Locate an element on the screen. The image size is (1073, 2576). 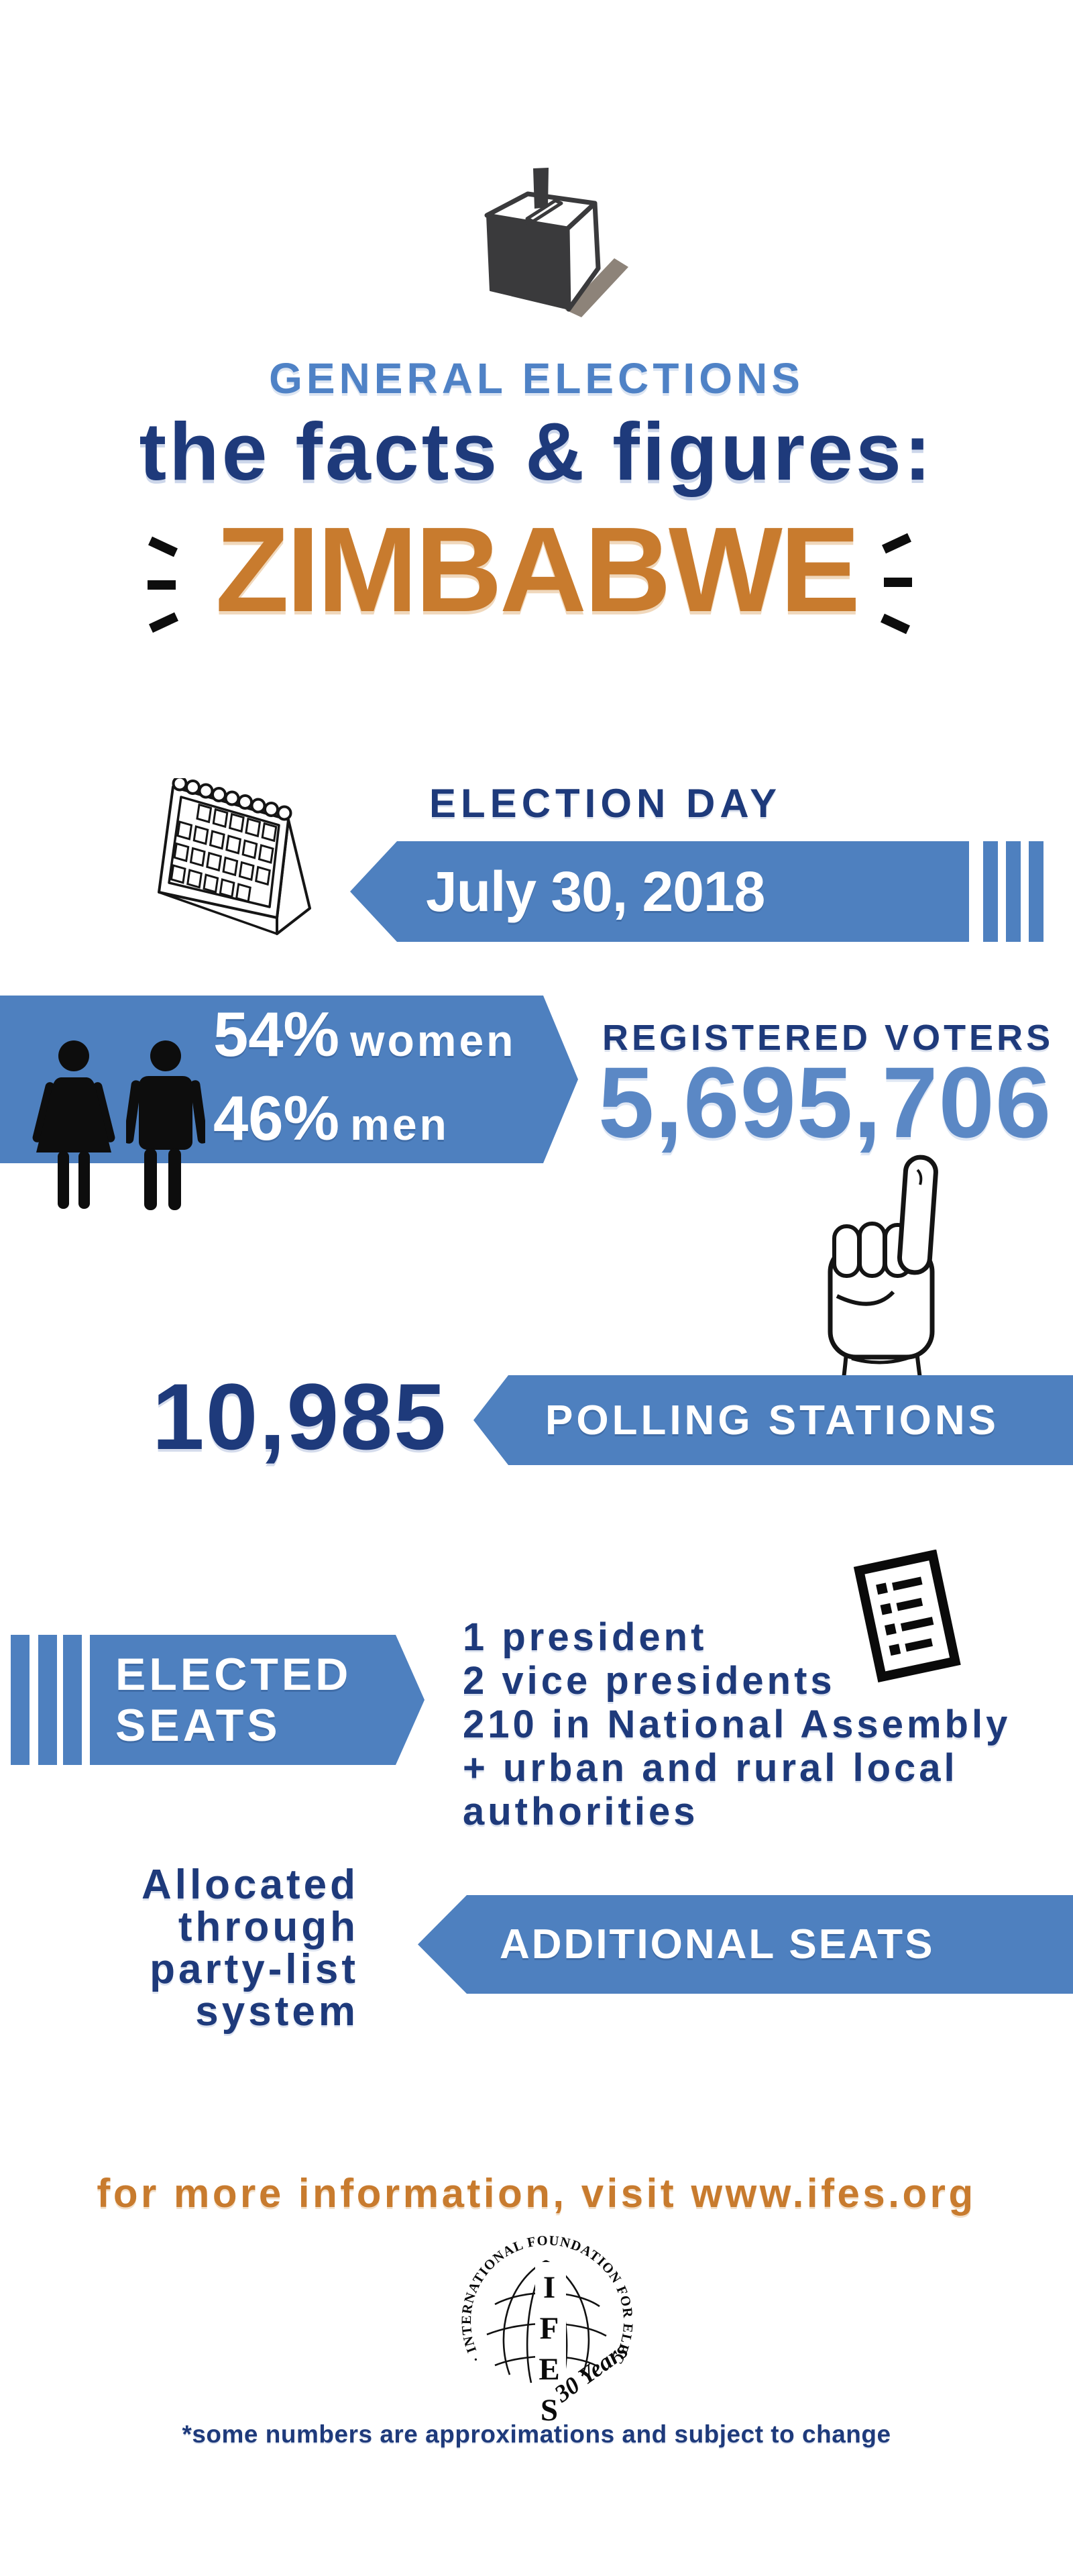
women-share-row: 54% women is located at coordinates (364, 1037).